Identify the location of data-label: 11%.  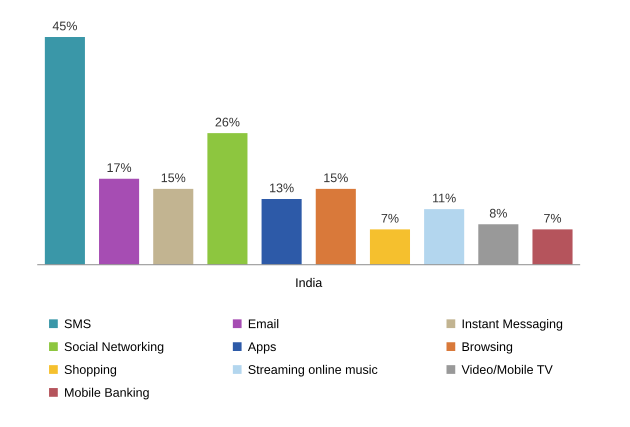
(444, 198).